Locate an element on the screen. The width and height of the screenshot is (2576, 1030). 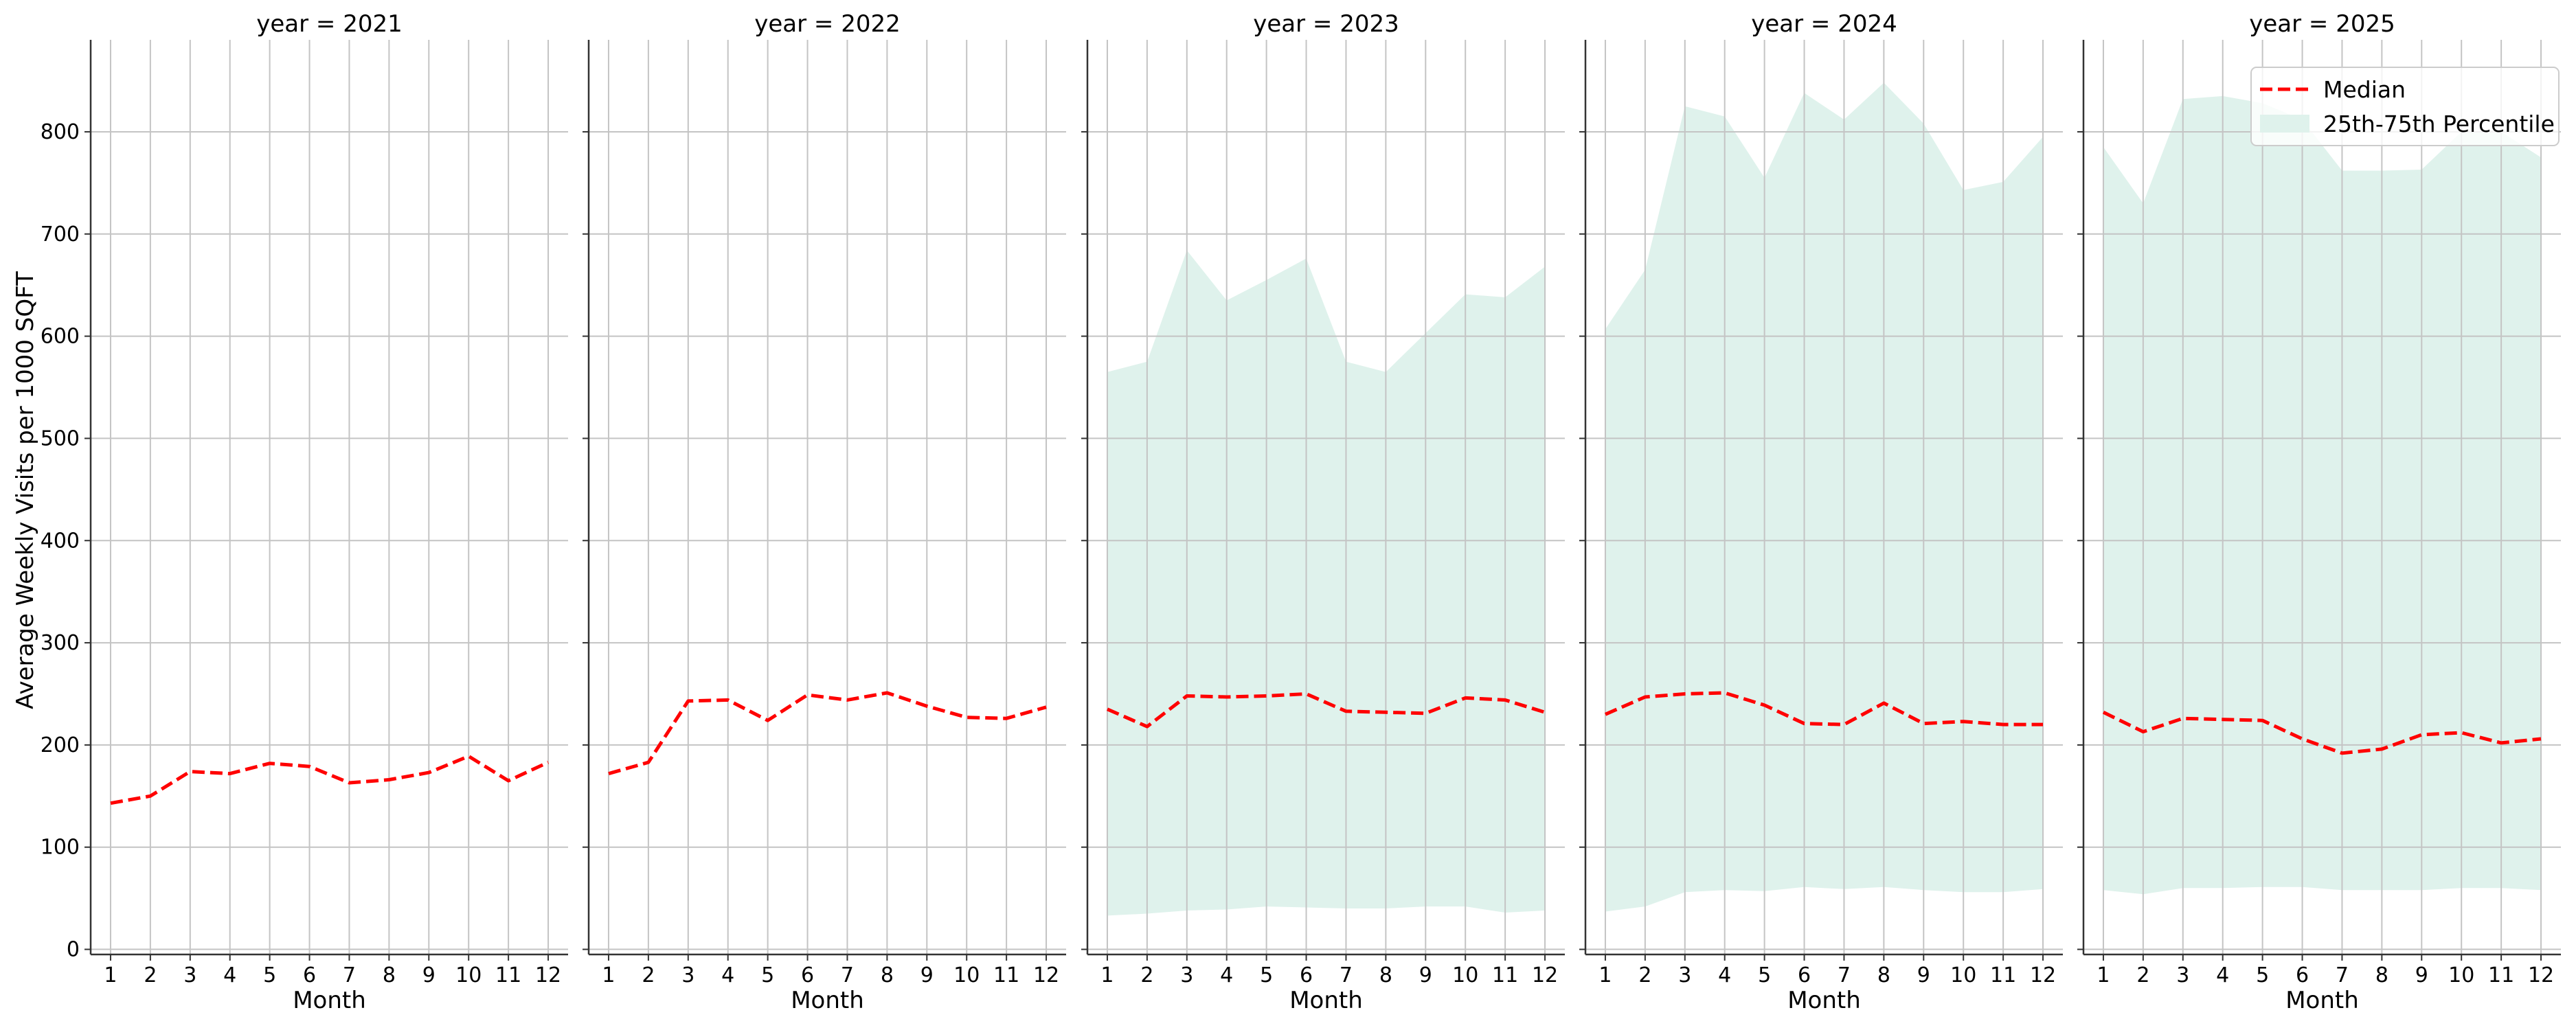
y-tick-label: 300 is located at coordinates (60, 643).